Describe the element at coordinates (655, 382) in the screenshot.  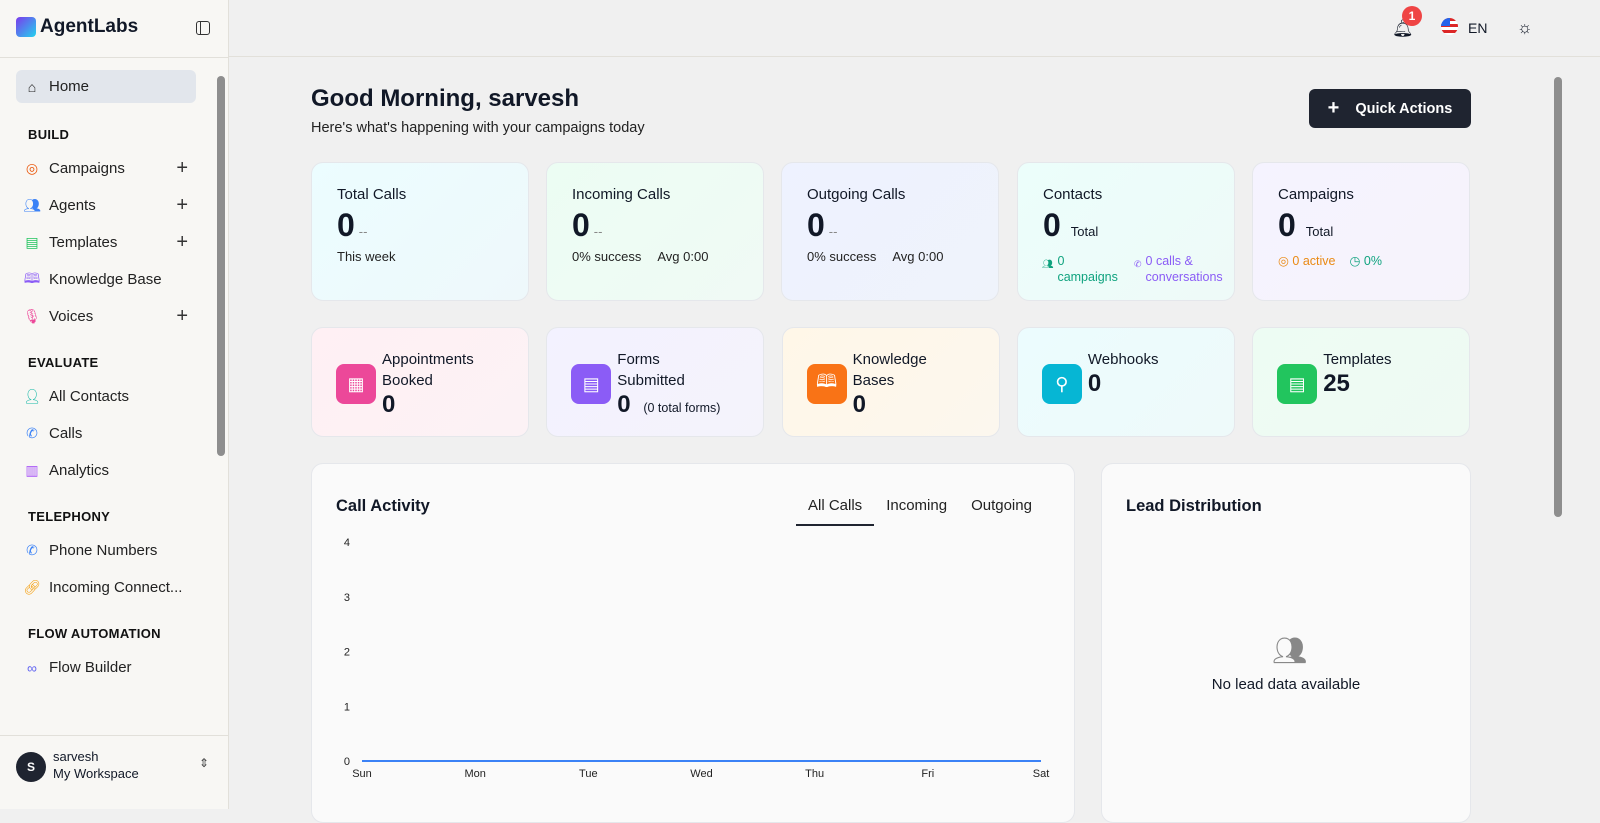
I see `tile-forms-submitted: ▤ Forms Submitted 0 (0 total forms)` at that location.